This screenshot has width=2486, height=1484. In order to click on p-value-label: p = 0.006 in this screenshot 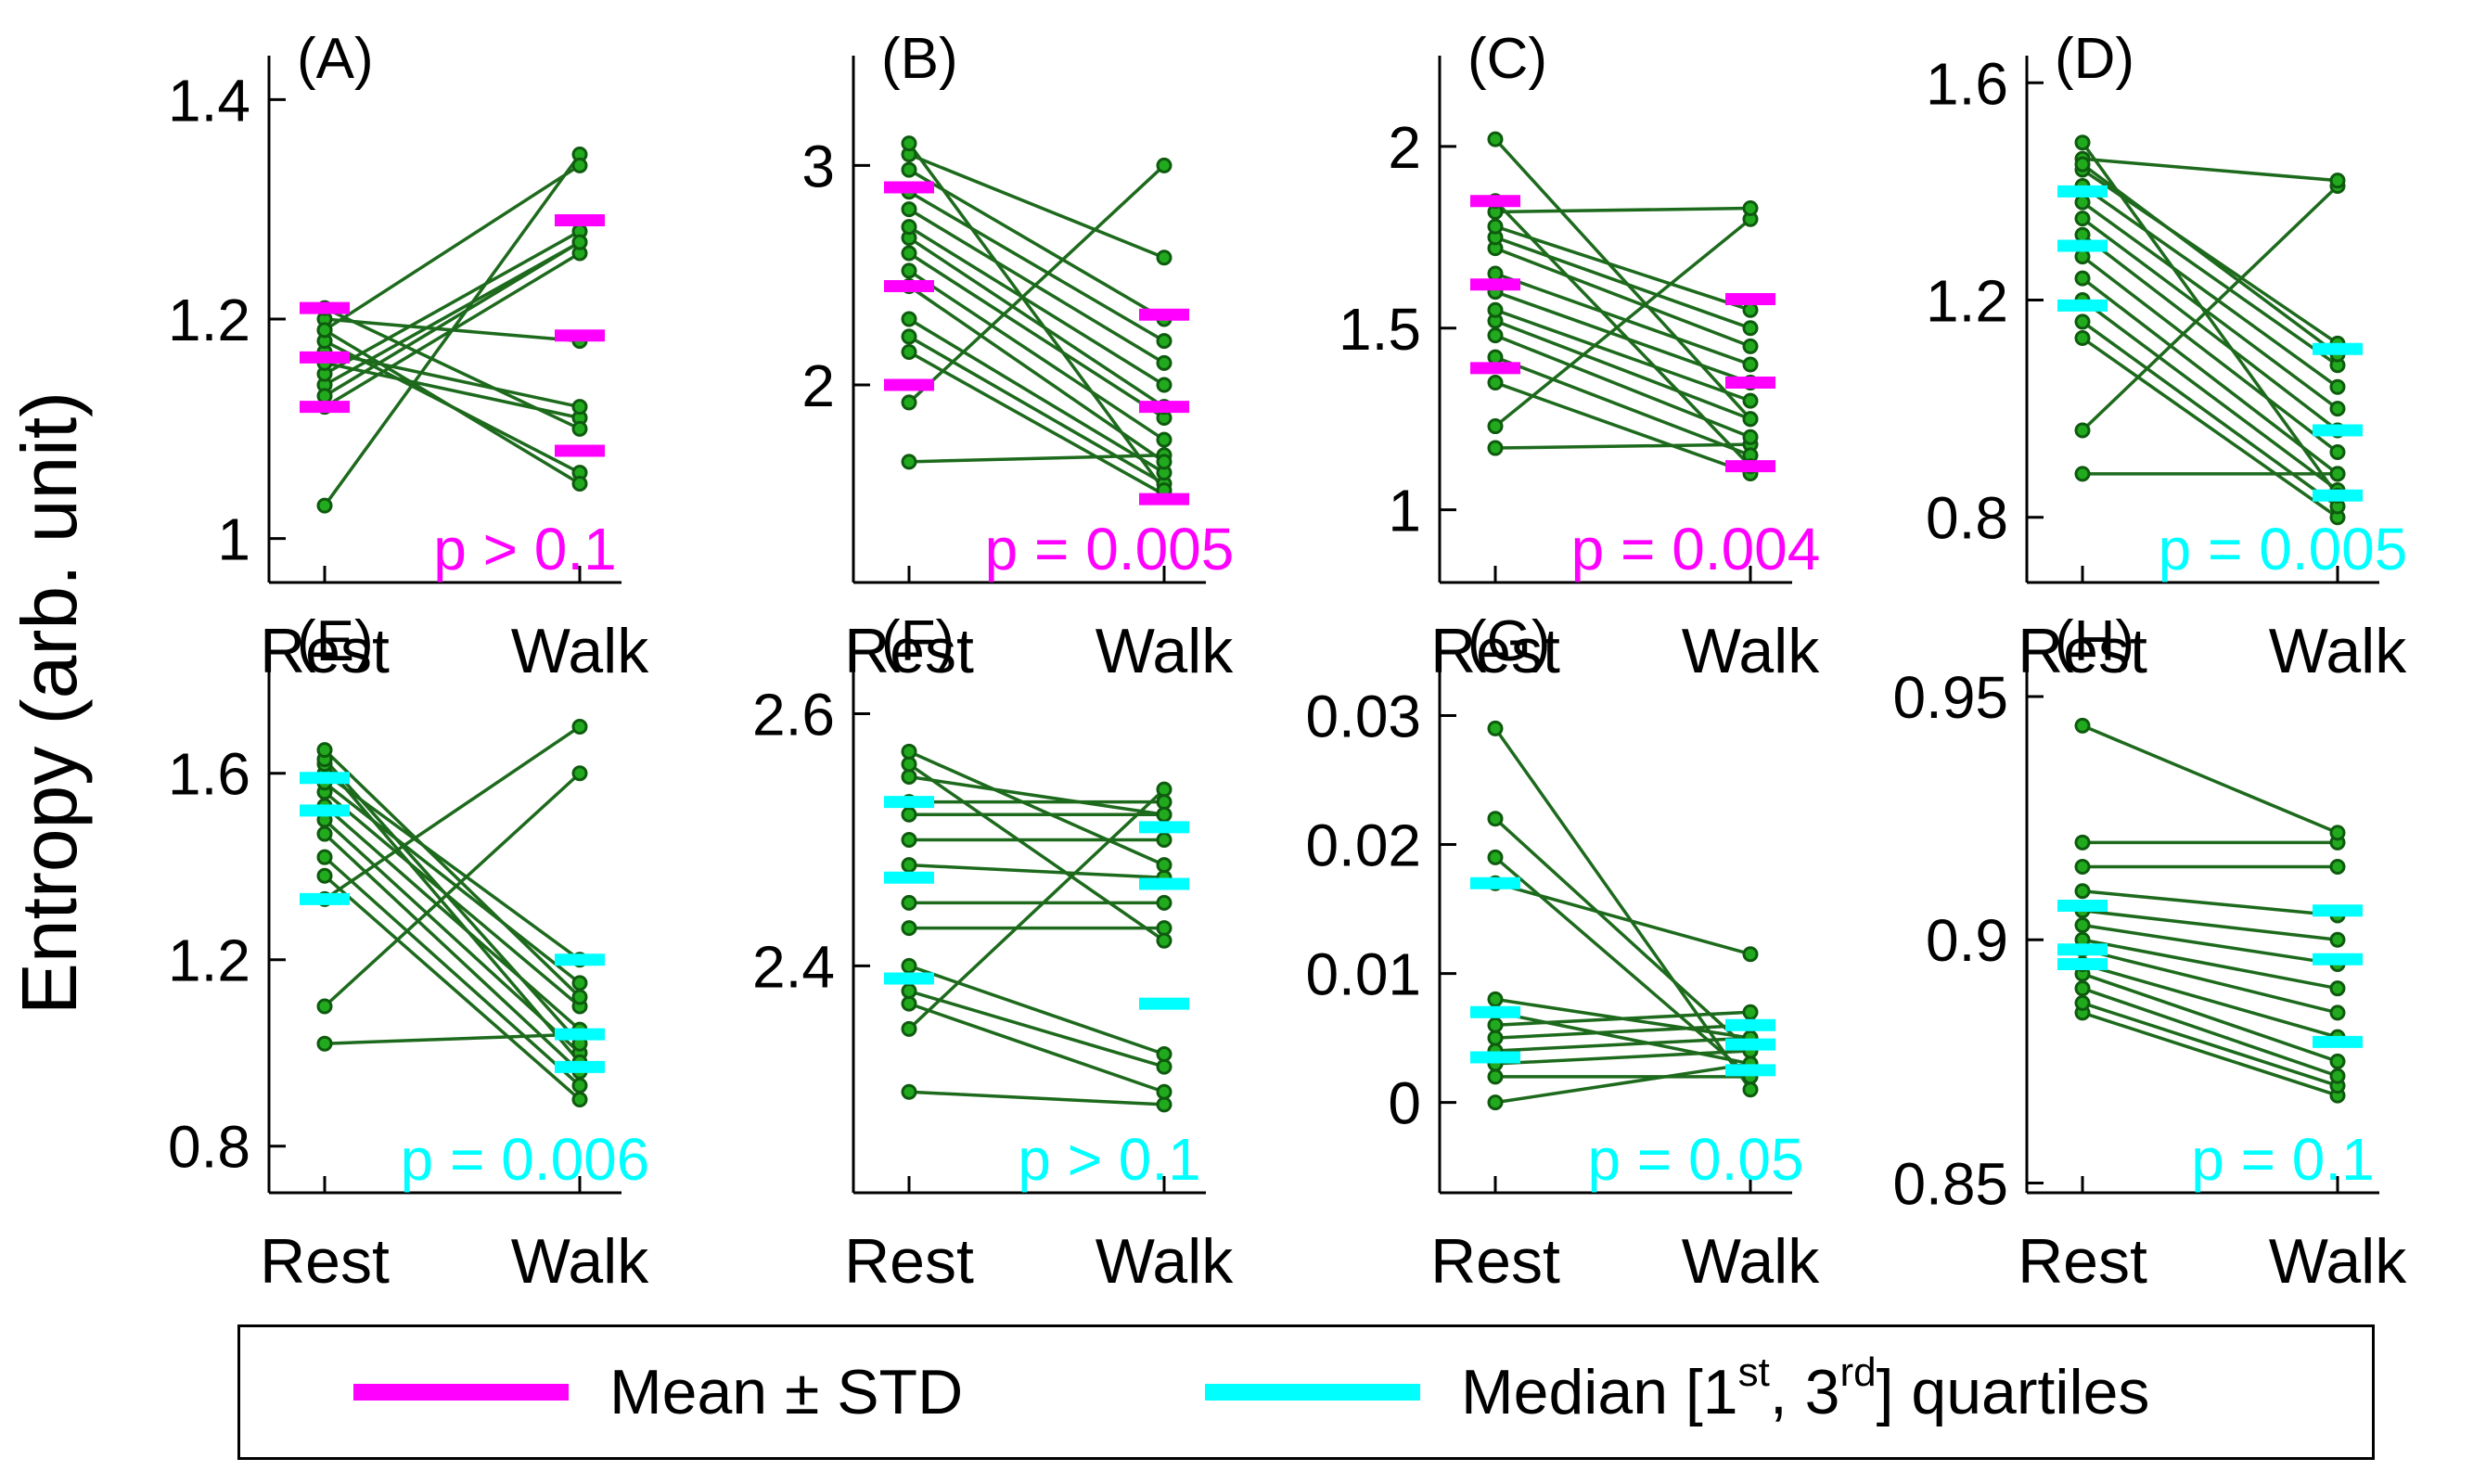, I will do `click(525, 1159)`.